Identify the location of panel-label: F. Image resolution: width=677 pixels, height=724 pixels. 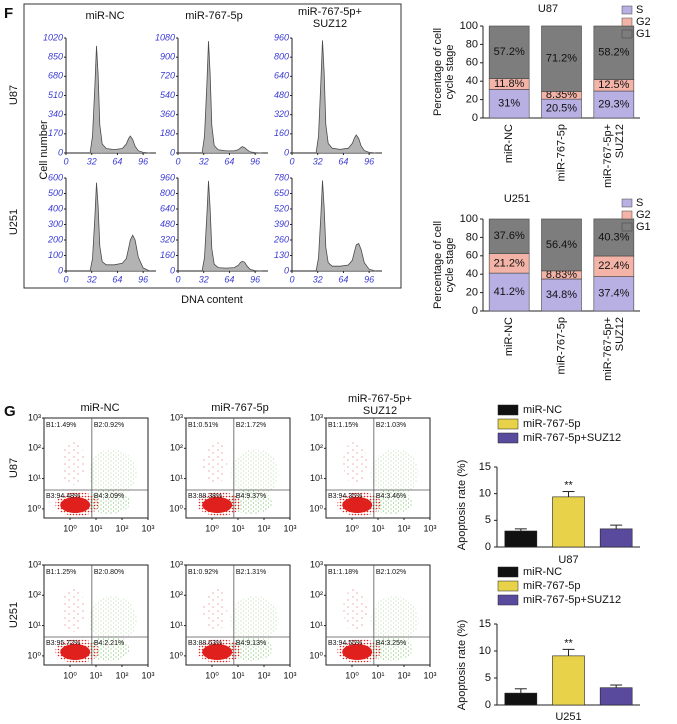
(8, 13).